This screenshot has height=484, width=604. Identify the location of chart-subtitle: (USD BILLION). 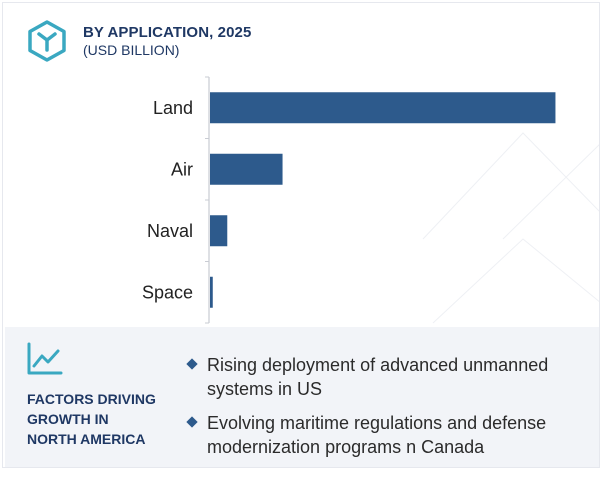
(131, 50).